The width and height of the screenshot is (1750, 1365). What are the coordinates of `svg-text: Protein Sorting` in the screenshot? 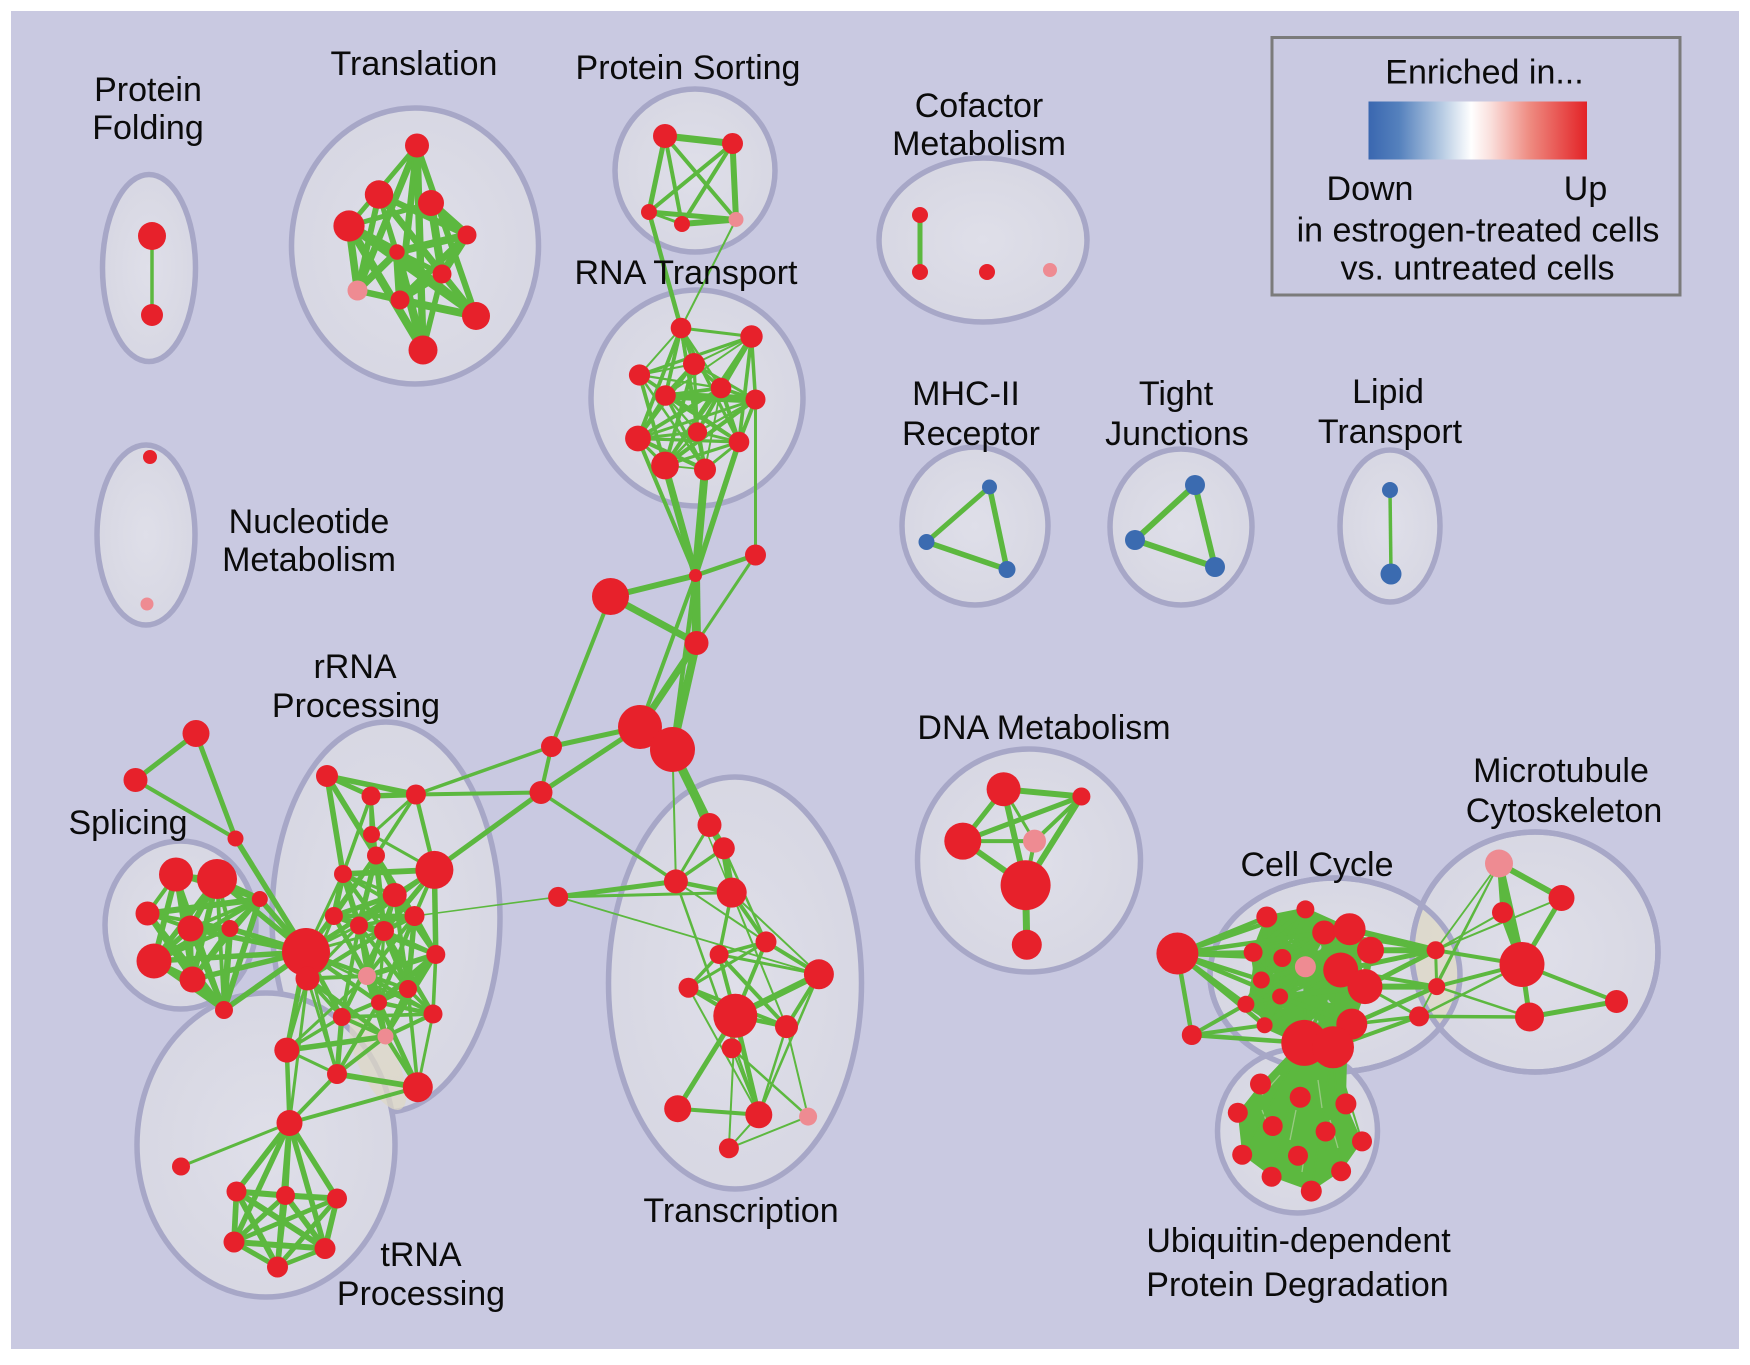 It's located at (688, 68).